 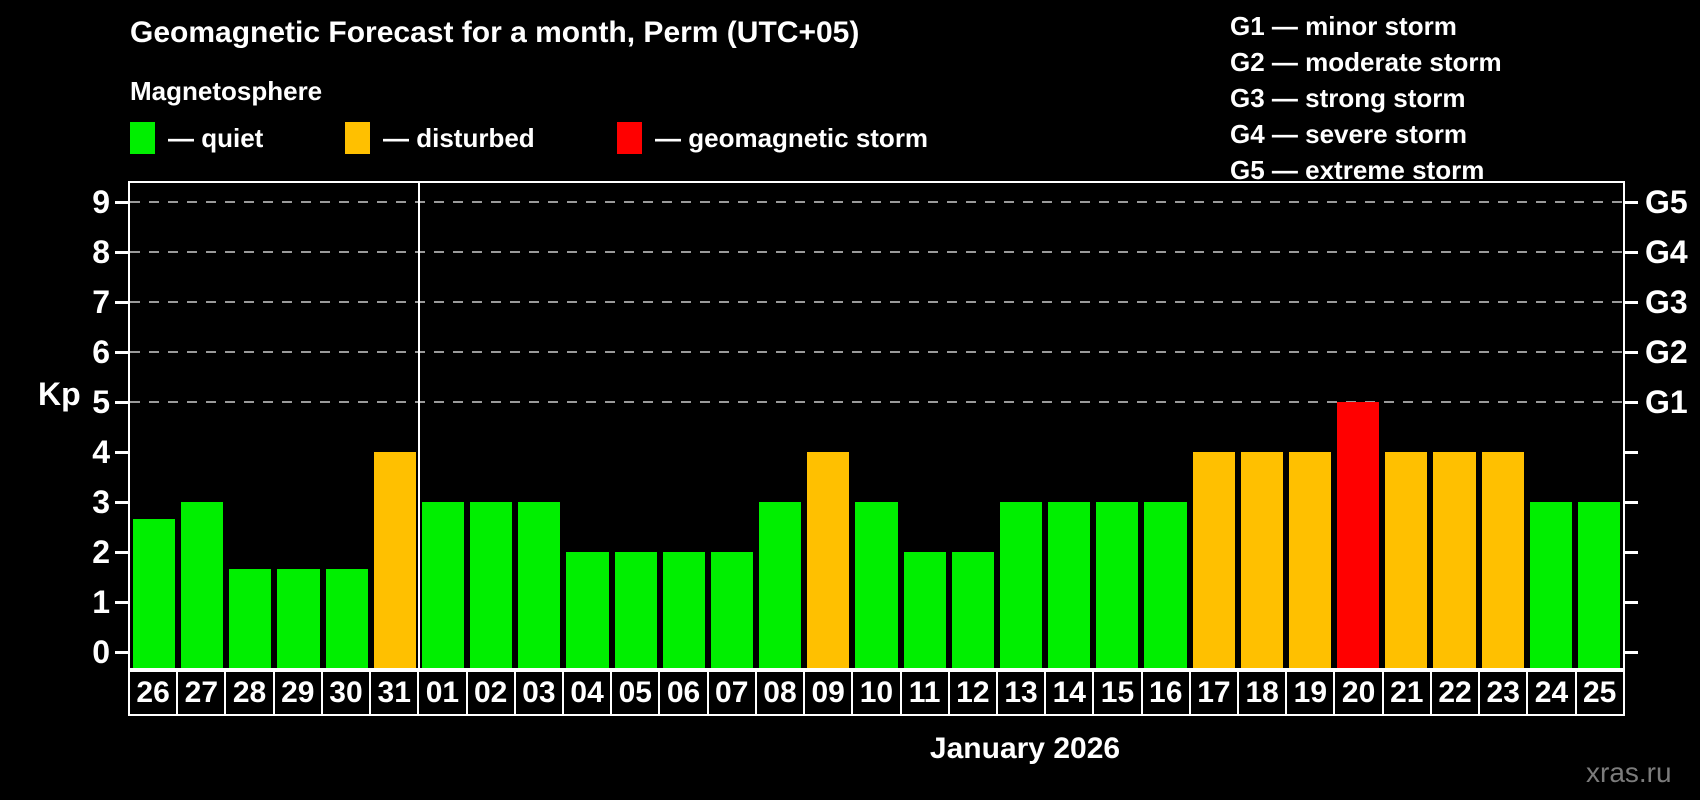 I want to click on watermark: xras.ru, so click(x=1629, y=772).